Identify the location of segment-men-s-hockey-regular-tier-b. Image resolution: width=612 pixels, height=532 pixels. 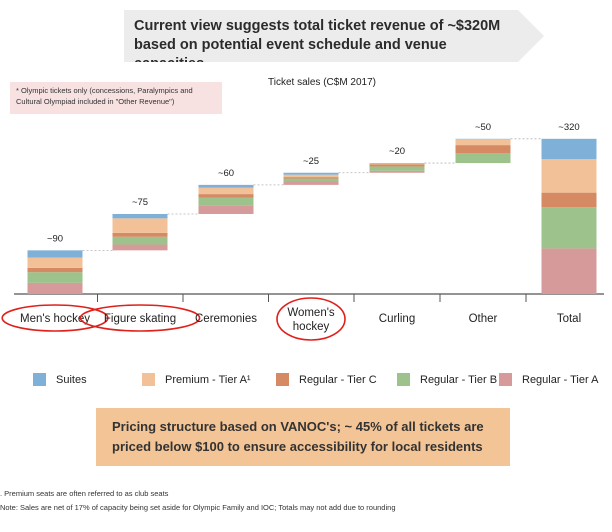
(55, 277).